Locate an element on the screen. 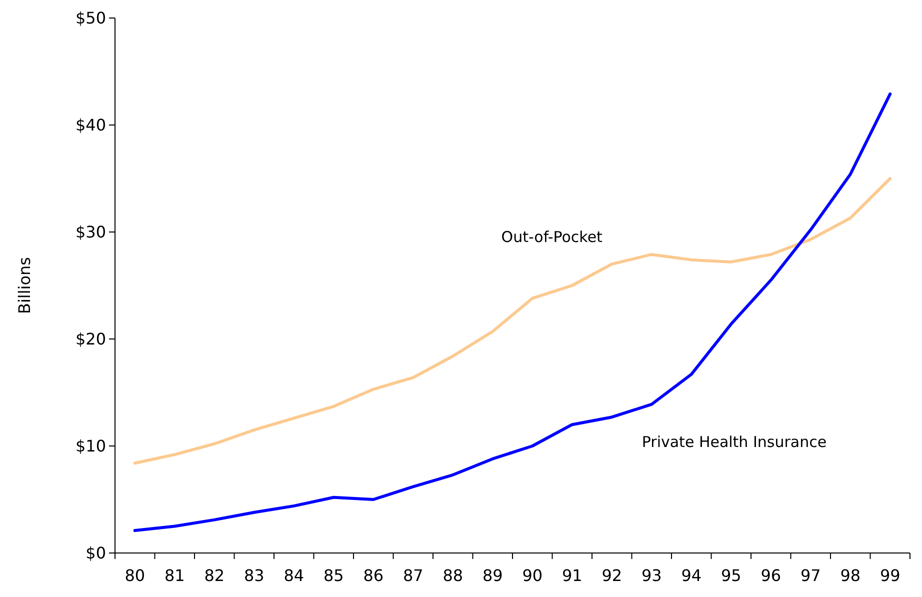 The width and height of the screenshot is (922, 597). x-tick-label: 85 is located at coordinates (333, 575).